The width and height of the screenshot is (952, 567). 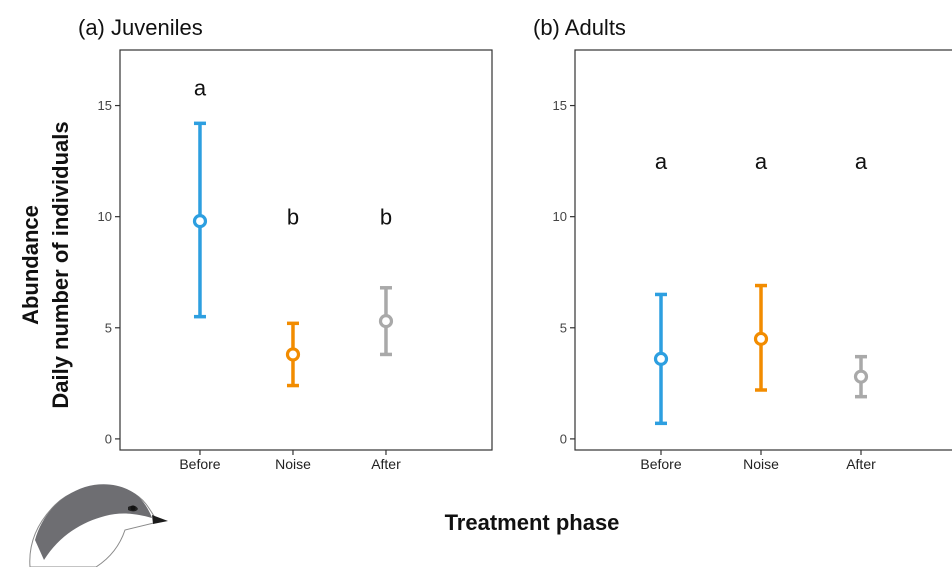 What do you see at coordinates (98, 525) in the screenshot?
I see `bird-illustration` at bounding box center [98, 525].